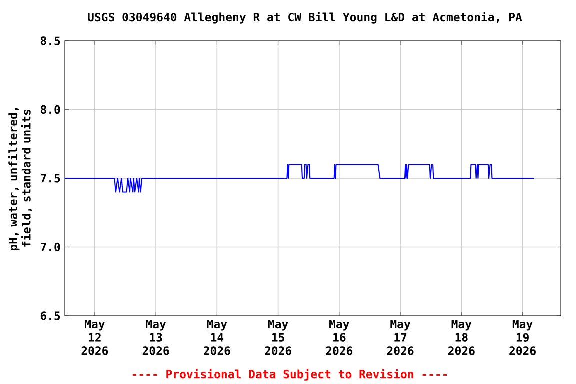 This screenshot has height=384, width=576. What do you see at coordinates (290, 375) in the screenshot?
I see `text: ---- Provisional Data Subject to Revision ----` at bounding box center [290, 375].